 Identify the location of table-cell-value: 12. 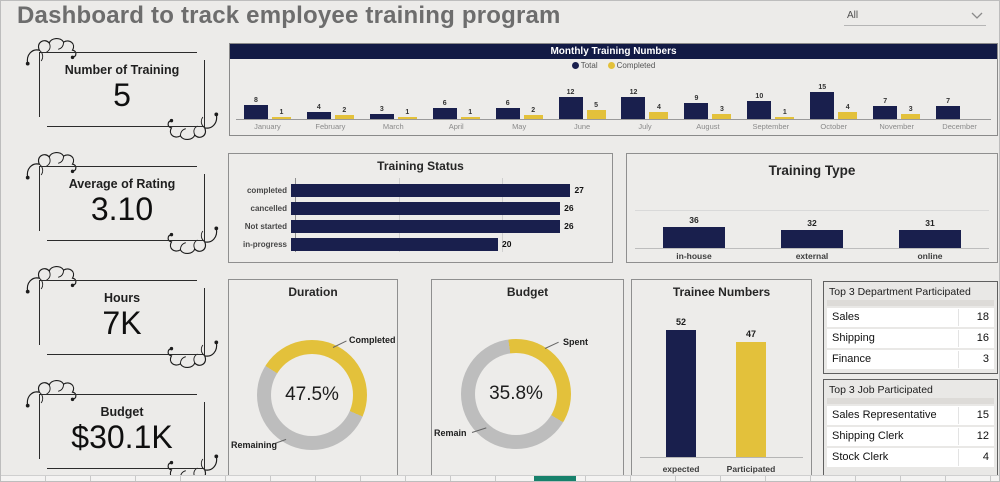
(976, 436).